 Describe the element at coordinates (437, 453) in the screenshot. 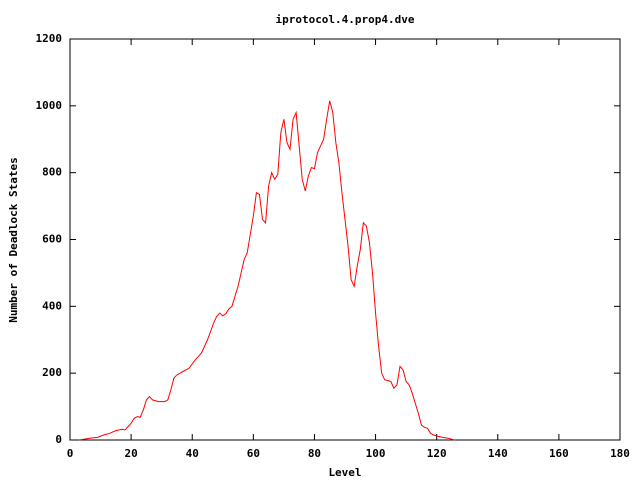

I see `x-tick-label: 120` at that location.